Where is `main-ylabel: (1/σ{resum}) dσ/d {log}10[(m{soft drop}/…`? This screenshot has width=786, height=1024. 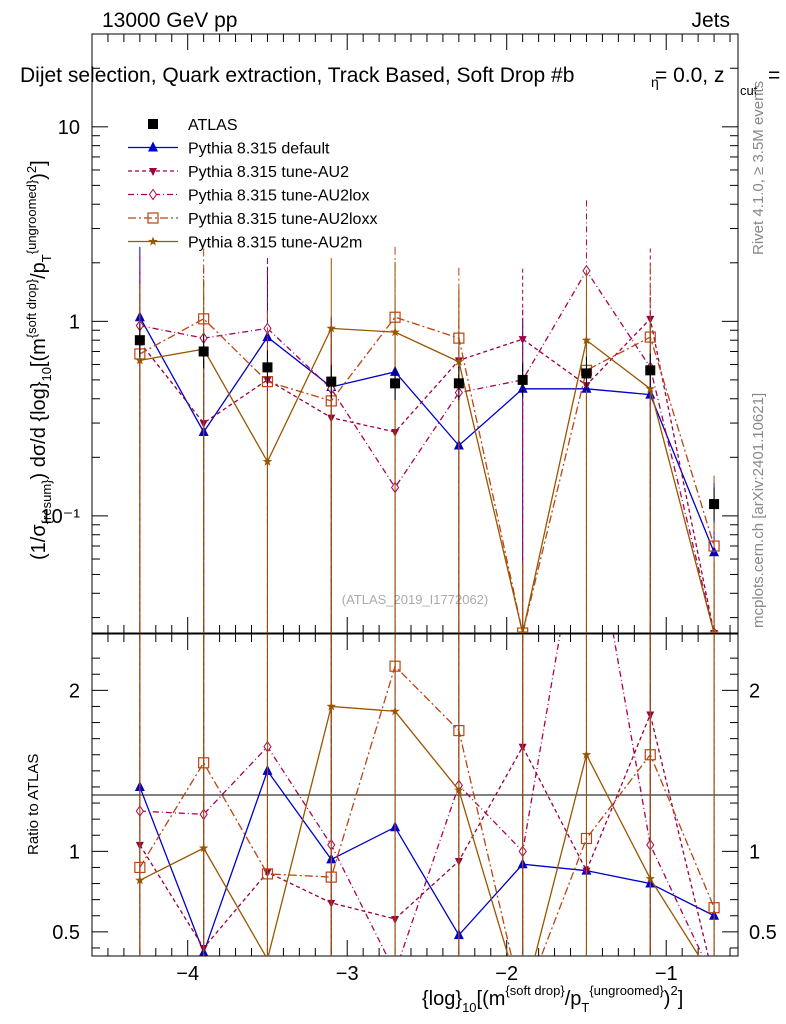
main-ylabel: (1/σ{resum}) dσ/d {log}10[(m{soft drop}/… is located at coordinates (39, 360).